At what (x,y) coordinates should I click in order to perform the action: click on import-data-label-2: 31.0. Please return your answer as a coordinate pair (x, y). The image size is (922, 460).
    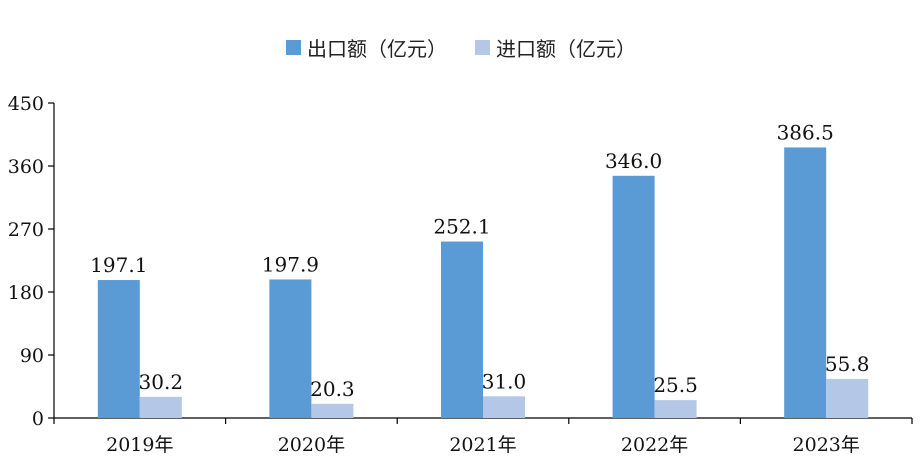
    Looking at the image, I should click on (504, 381).